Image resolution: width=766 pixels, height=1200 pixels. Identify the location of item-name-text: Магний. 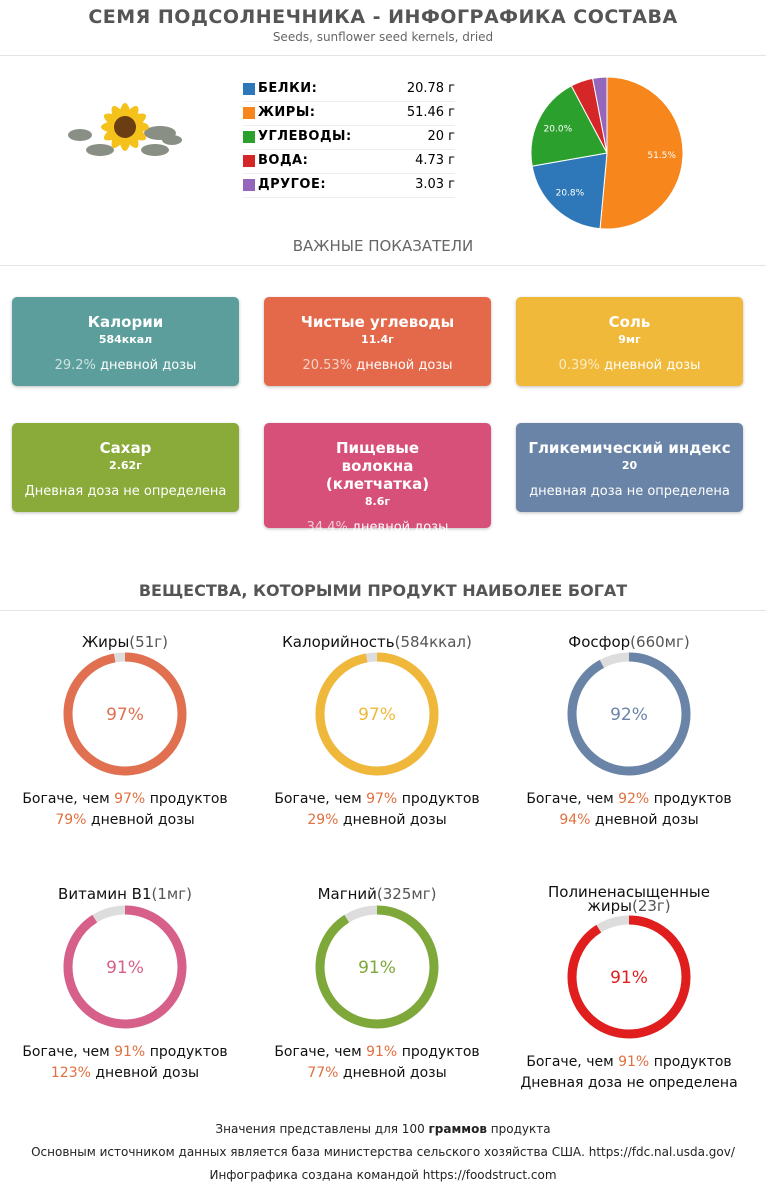
(347, 894).